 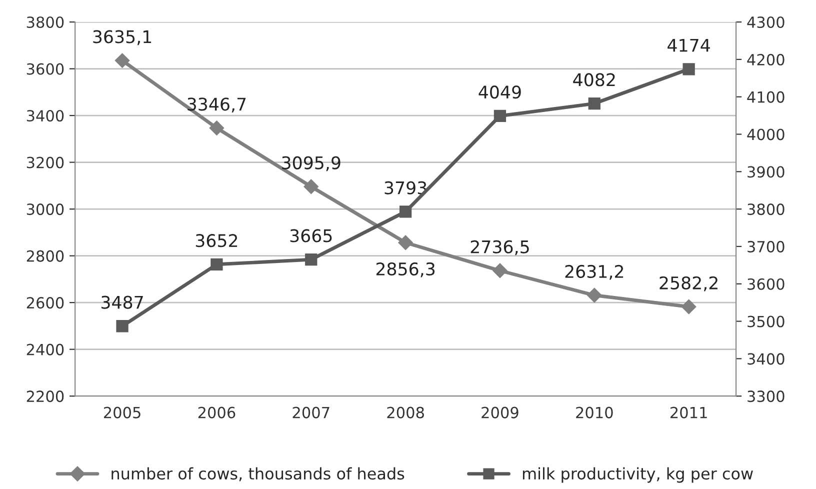 What do you see at coordinates (45, 303) in the screenshot?
I see `y-tick-label: 2600` at bounding box center [45, 303].